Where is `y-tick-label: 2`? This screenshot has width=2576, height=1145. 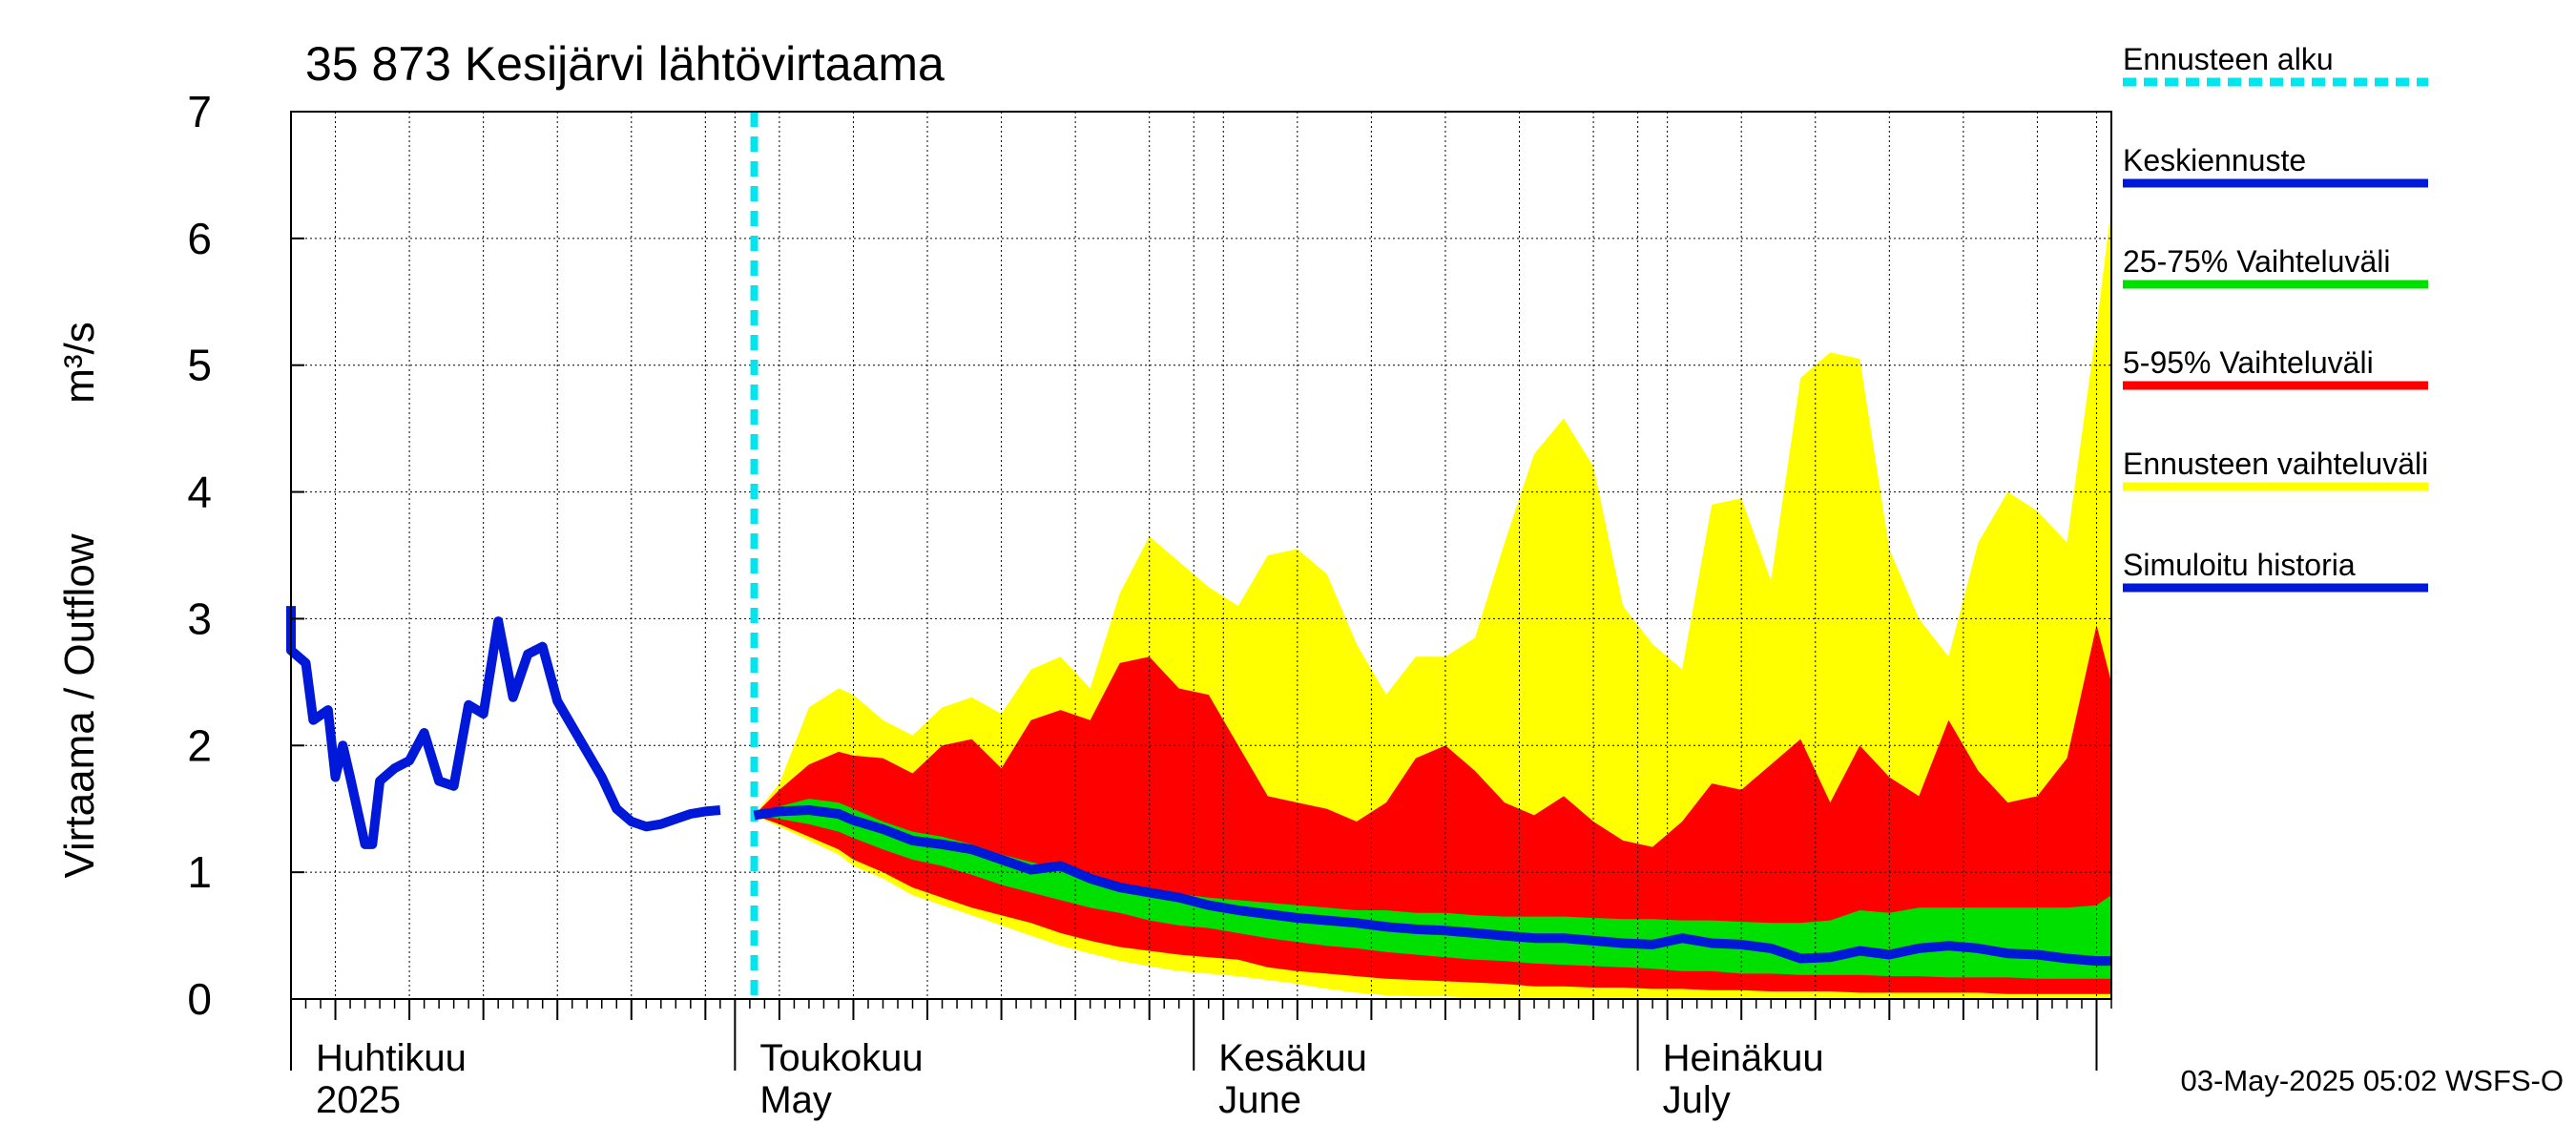
y-tick-label: 2 is located at coordinates (199, 745).